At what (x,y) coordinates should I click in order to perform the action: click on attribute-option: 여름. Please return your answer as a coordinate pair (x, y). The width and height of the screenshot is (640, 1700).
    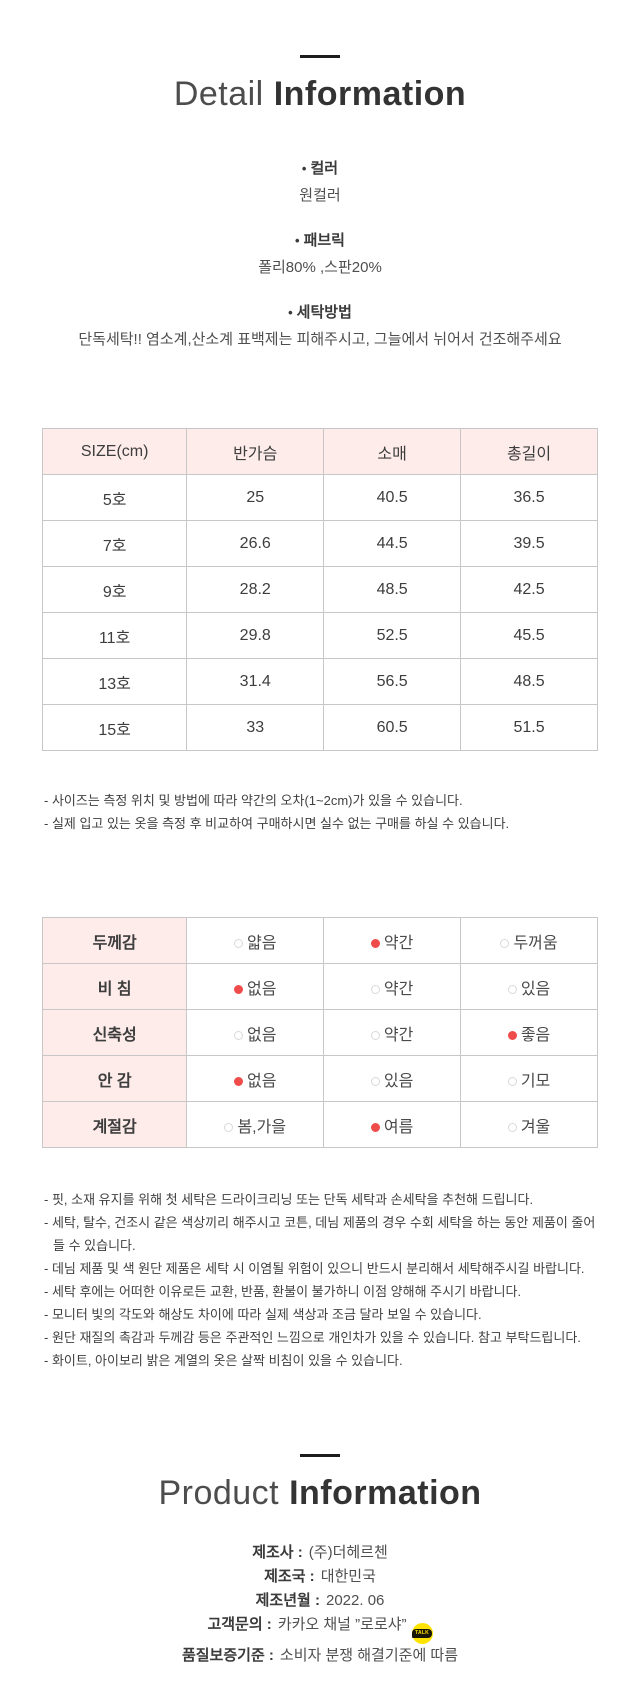
    Looking at the image, I should click on (392, 1124).